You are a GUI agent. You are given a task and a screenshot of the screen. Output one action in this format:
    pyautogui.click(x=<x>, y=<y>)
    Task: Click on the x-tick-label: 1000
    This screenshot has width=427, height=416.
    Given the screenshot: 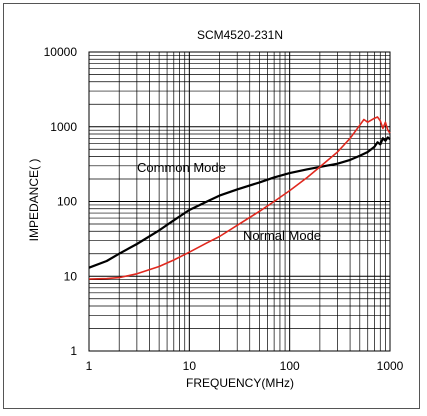 What is the action you would take?
    pyautogui.click(x=390, y=366)
    